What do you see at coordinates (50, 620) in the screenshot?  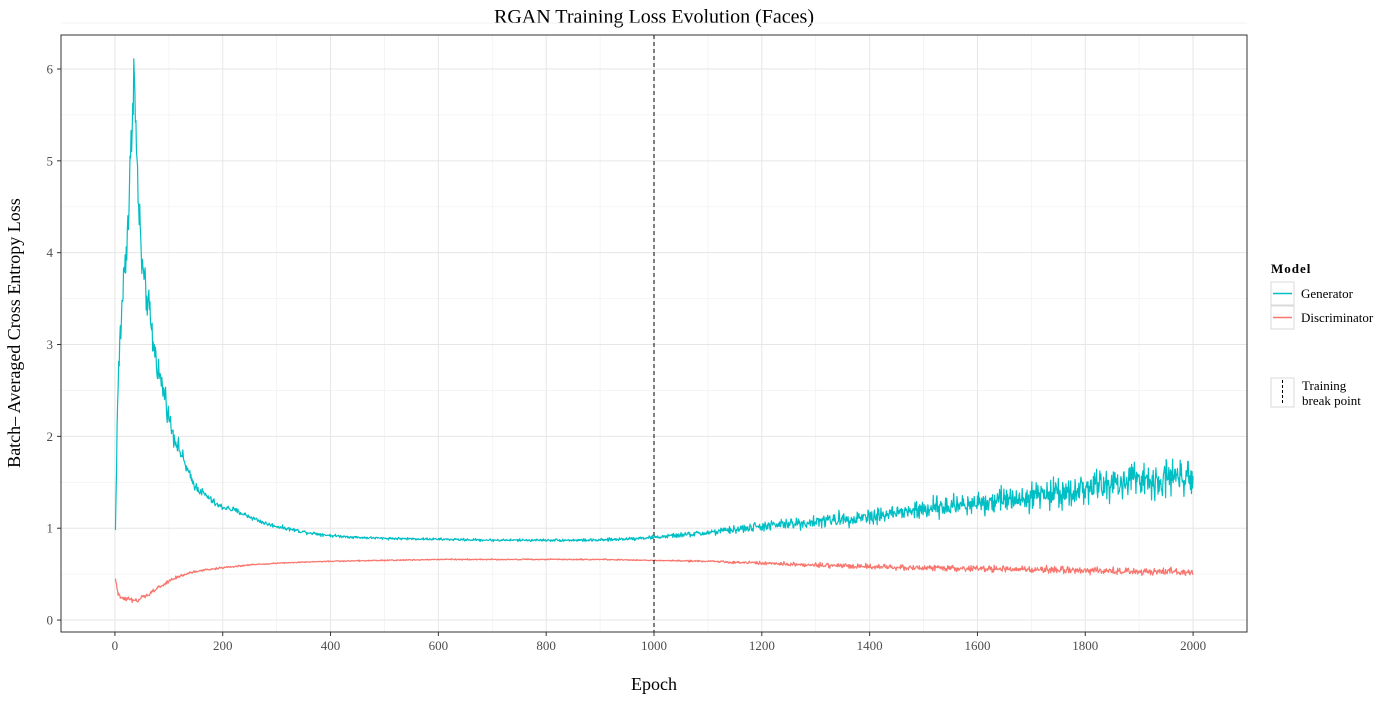 I see `y-tick-label: 0` at bounding box center [50, 620].